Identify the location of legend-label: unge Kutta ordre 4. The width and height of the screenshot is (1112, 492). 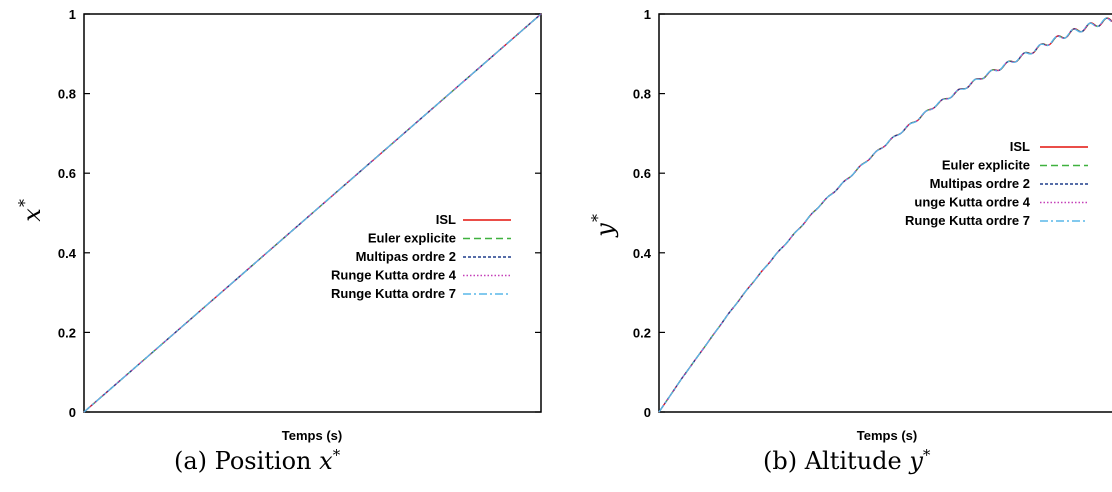
(972, 202).